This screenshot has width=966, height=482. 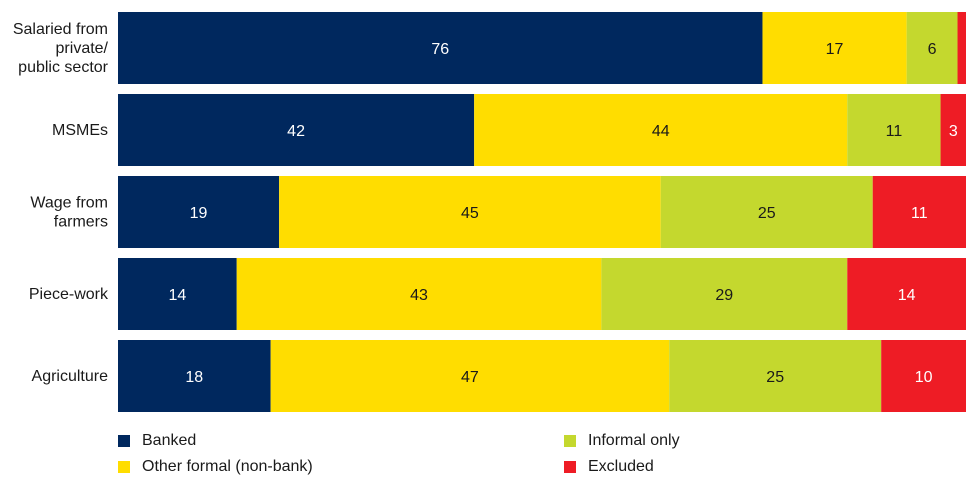 I want to click on data-label-informal-only: 29, so click(x=724, y=295).